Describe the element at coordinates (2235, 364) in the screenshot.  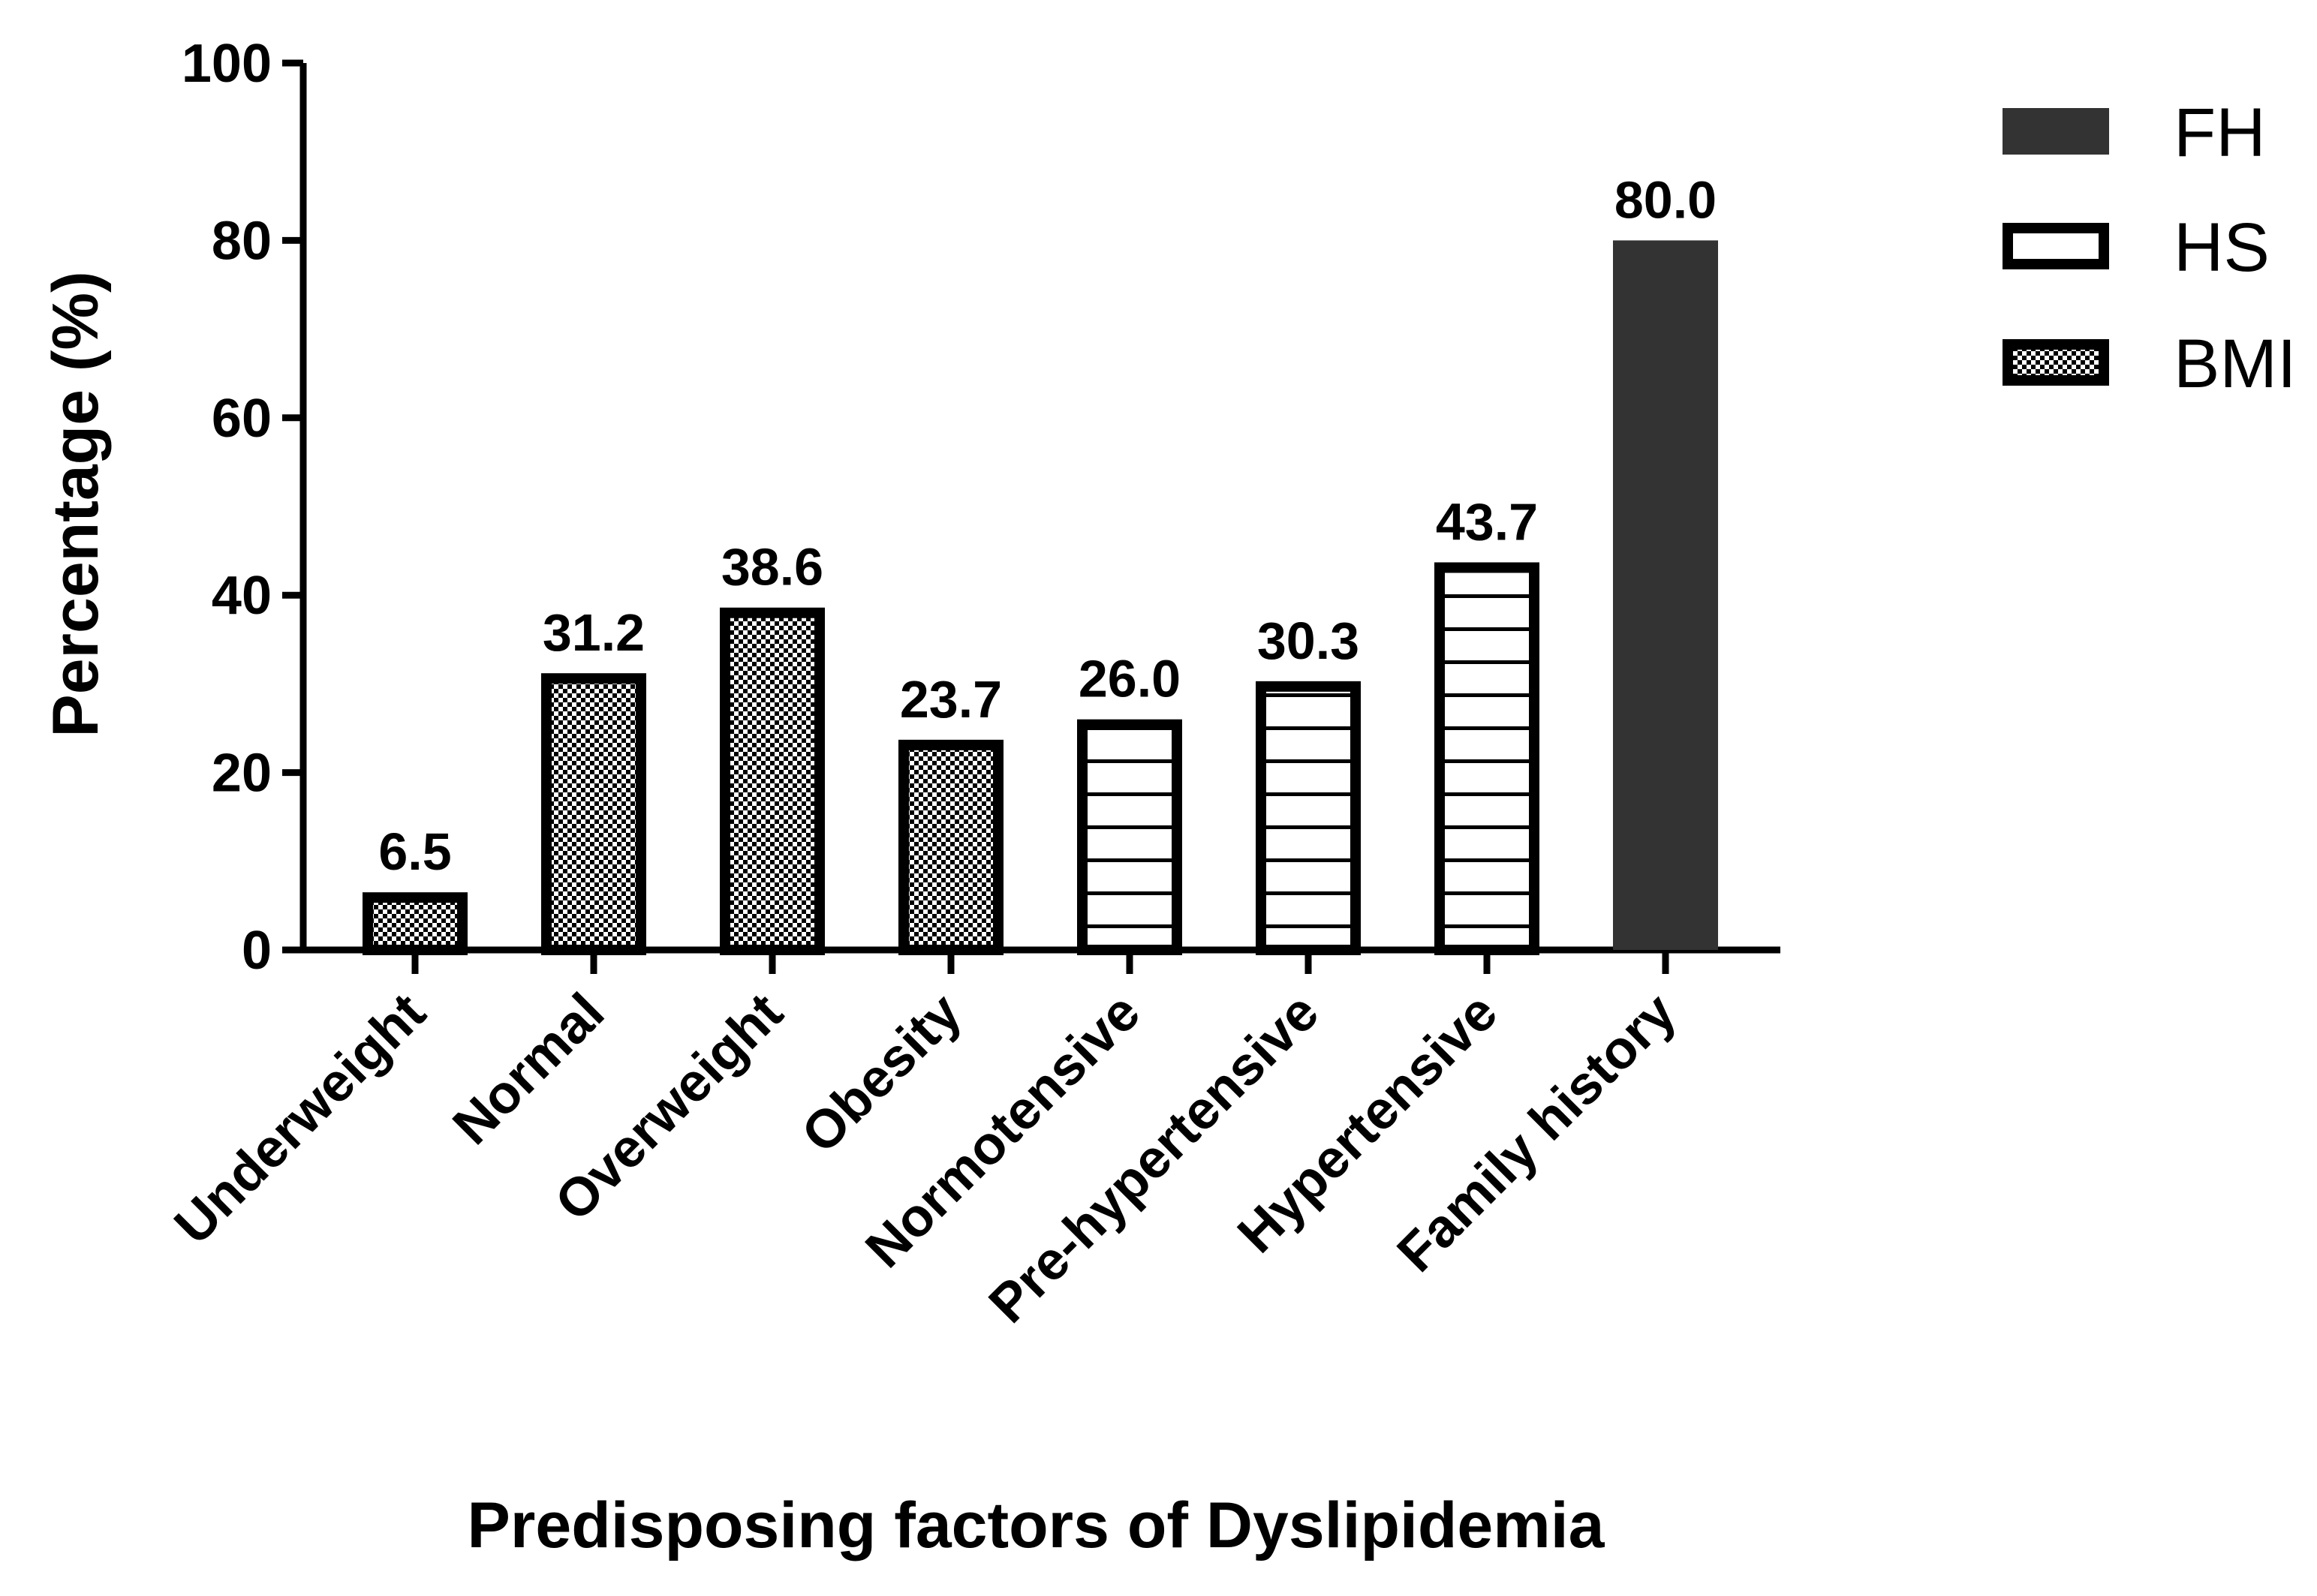
I see `legend-label: BMI` at that location.